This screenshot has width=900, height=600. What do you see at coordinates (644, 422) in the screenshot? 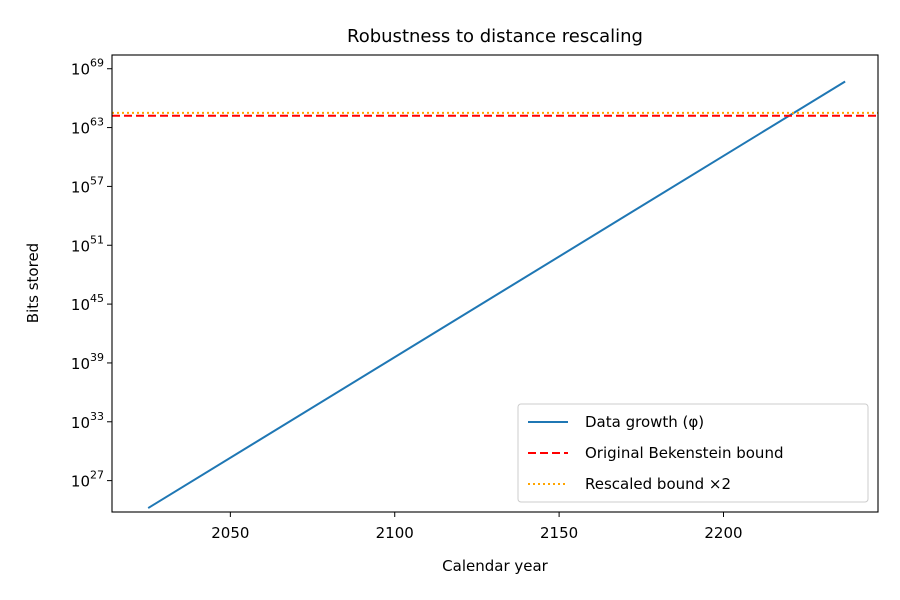
I see `legend-label: Data growth (φ)` at bounding box center [644, 422].